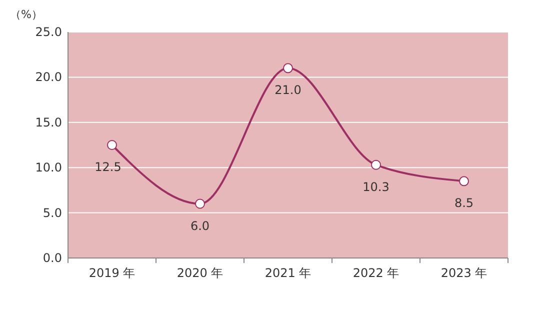 The width and height of the screenshot is (556, 336). I want to click on x-tick-label: 2023 年, so click(464, 273).